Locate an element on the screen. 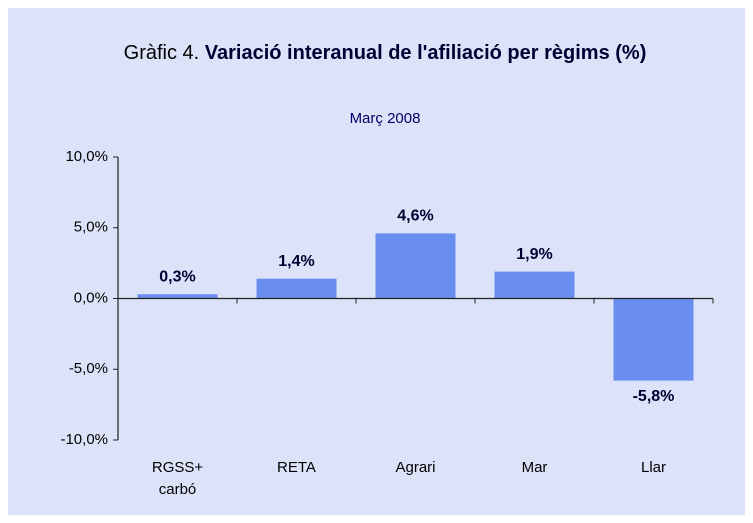 This screenshot has height=523, width=753. x-tick-label: Agrari is located at coordinates (415, 467).